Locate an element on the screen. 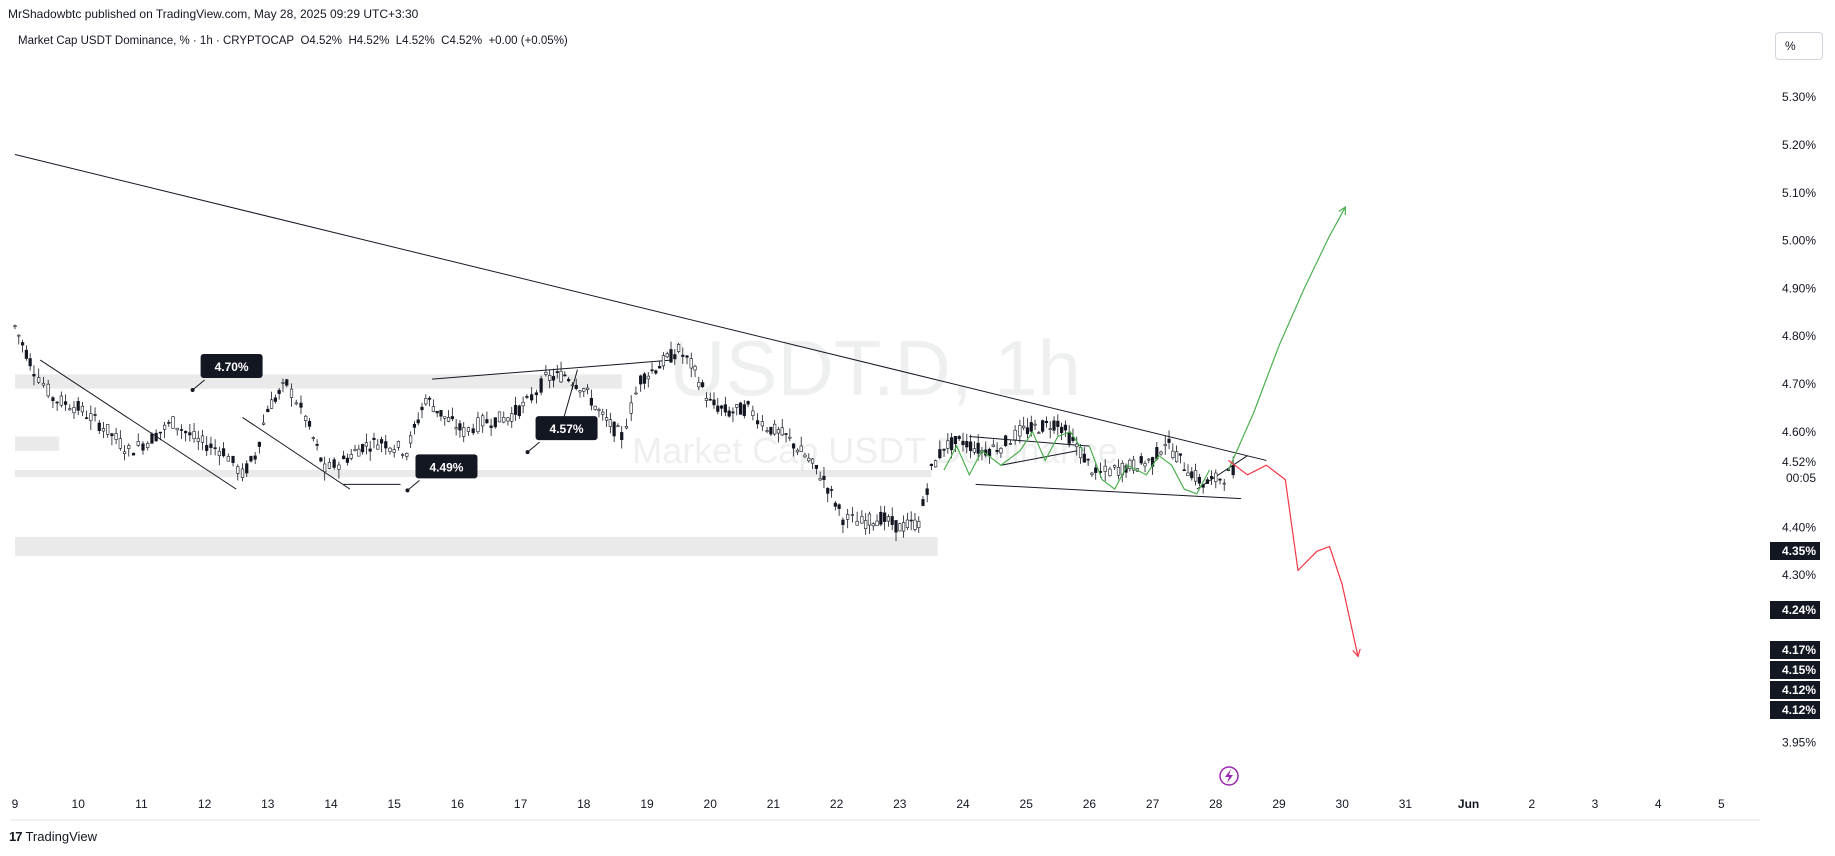 This screenshot has height=856, width=1835. price-badge-text: 4.15% is located at coordinates (1799, 670).